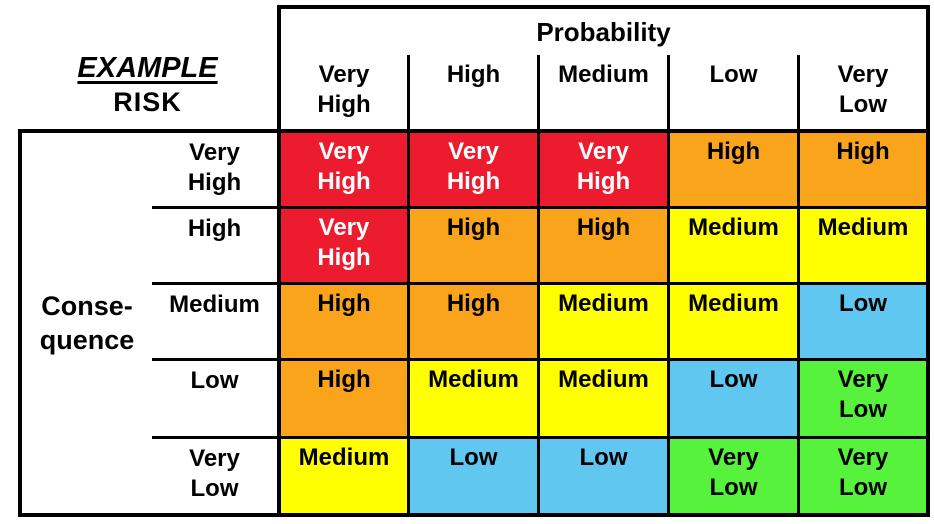  I want to click on risk-cell-r0-c0: Very High, so click(344, 169).